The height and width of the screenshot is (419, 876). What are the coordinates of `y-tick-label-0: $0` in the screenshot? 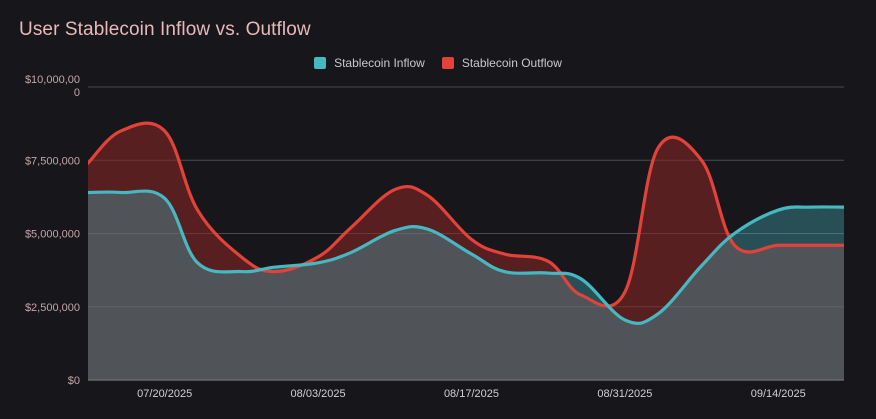 It's located at (74, 381).